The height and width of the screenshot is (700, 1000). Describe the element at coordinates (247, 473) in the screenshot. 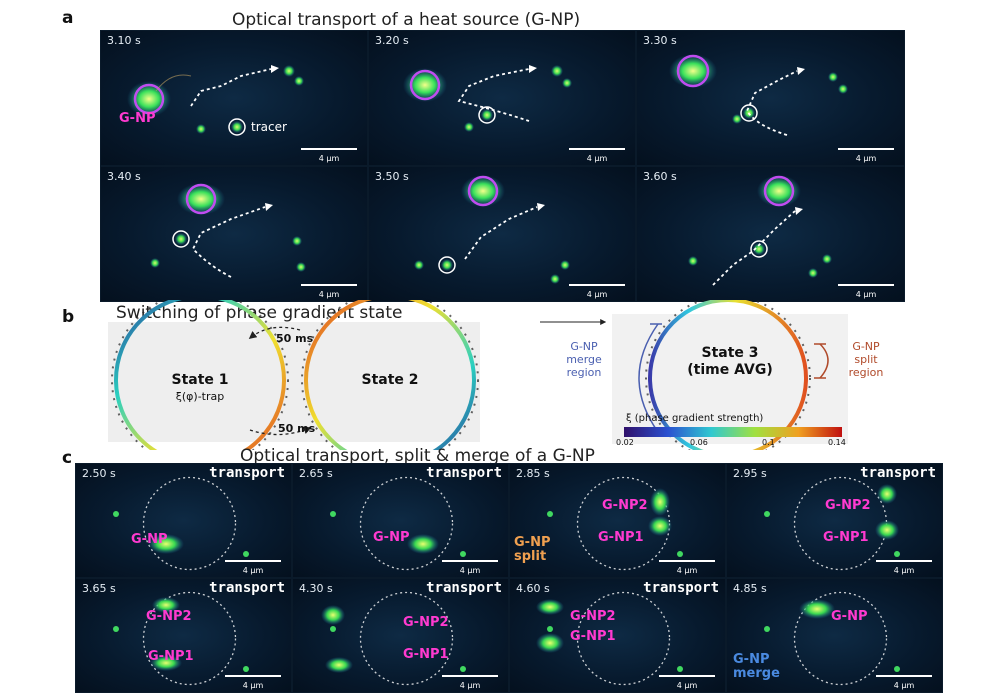

I see `frame-c-1-mode: transport` at that location.